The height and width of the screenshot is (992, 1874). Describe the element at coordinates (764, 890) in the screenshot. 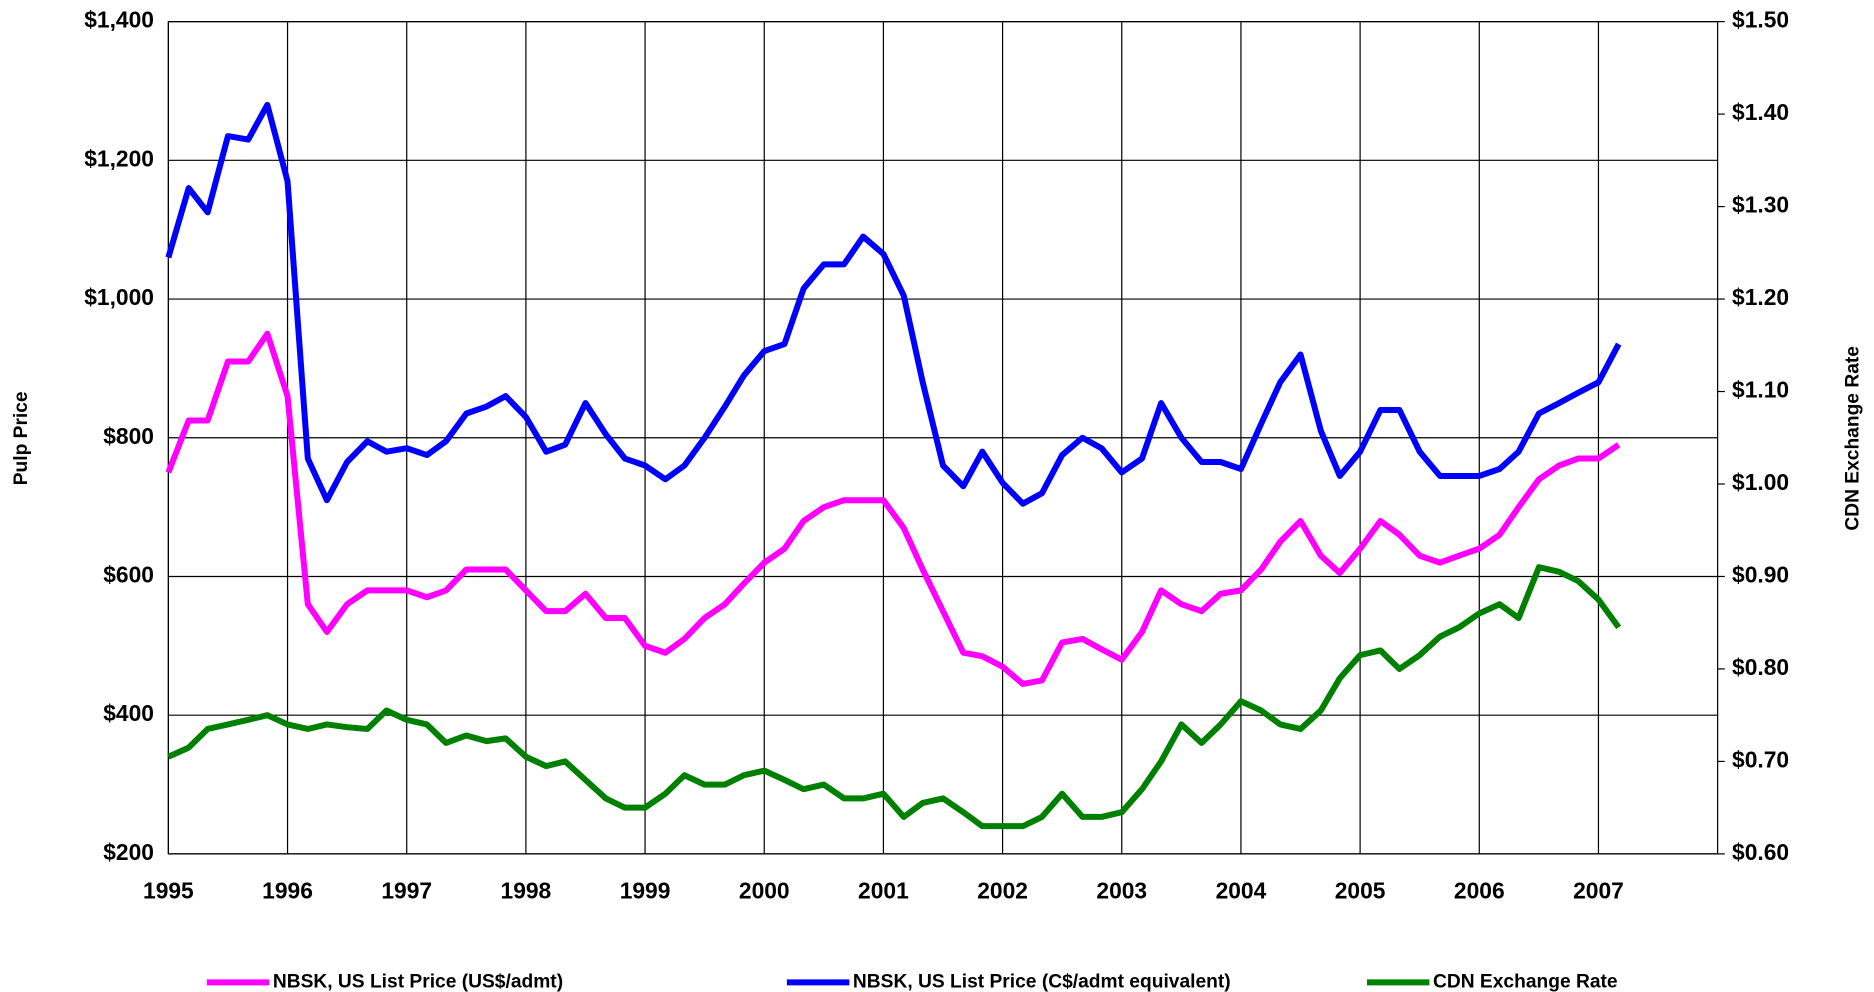

I see `x-tick-label: 2000` at that location.